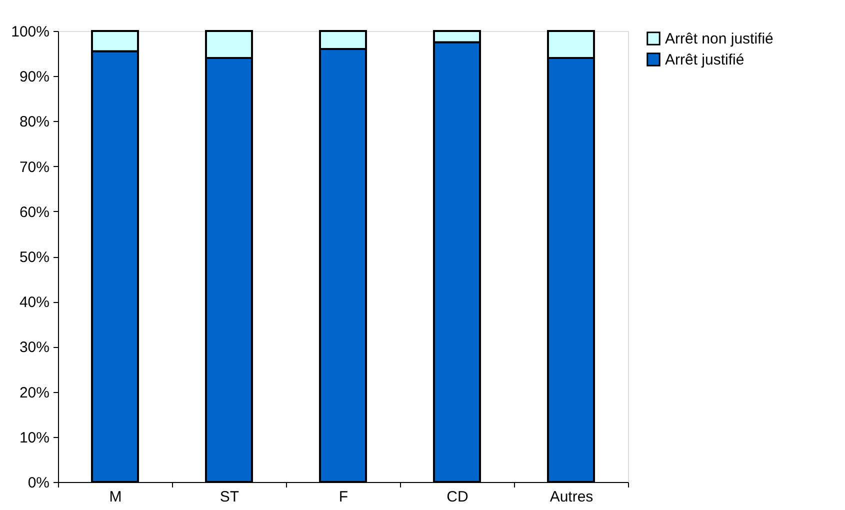 Image resolution: width=845 pixels, height=510 pixels. Describe the element at coordinates (34, 393) in the screenshot. I see `y-tick-label: 20%` at that location.